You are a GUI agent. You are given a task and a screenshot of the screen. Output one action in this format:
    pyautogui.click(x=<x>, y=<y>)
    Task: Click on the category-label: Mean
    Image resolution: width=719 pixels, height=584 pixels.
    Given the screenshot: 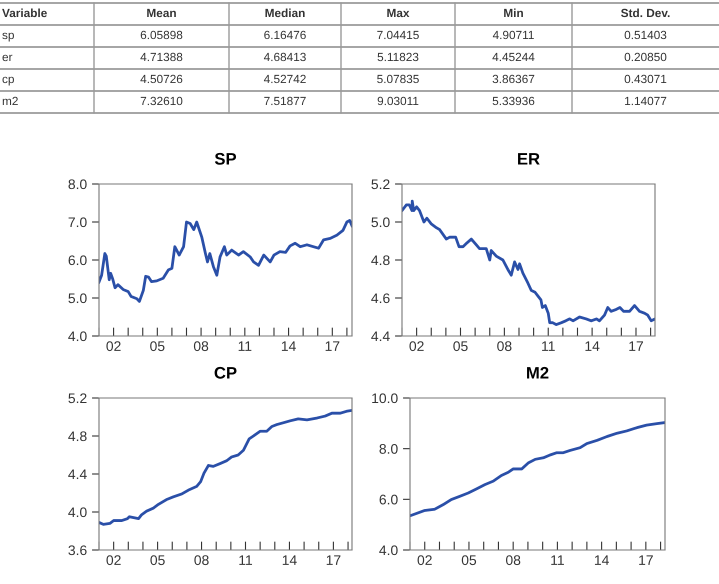 What is the action you would take?
    pyautogui.click(x=161, y=13)
    